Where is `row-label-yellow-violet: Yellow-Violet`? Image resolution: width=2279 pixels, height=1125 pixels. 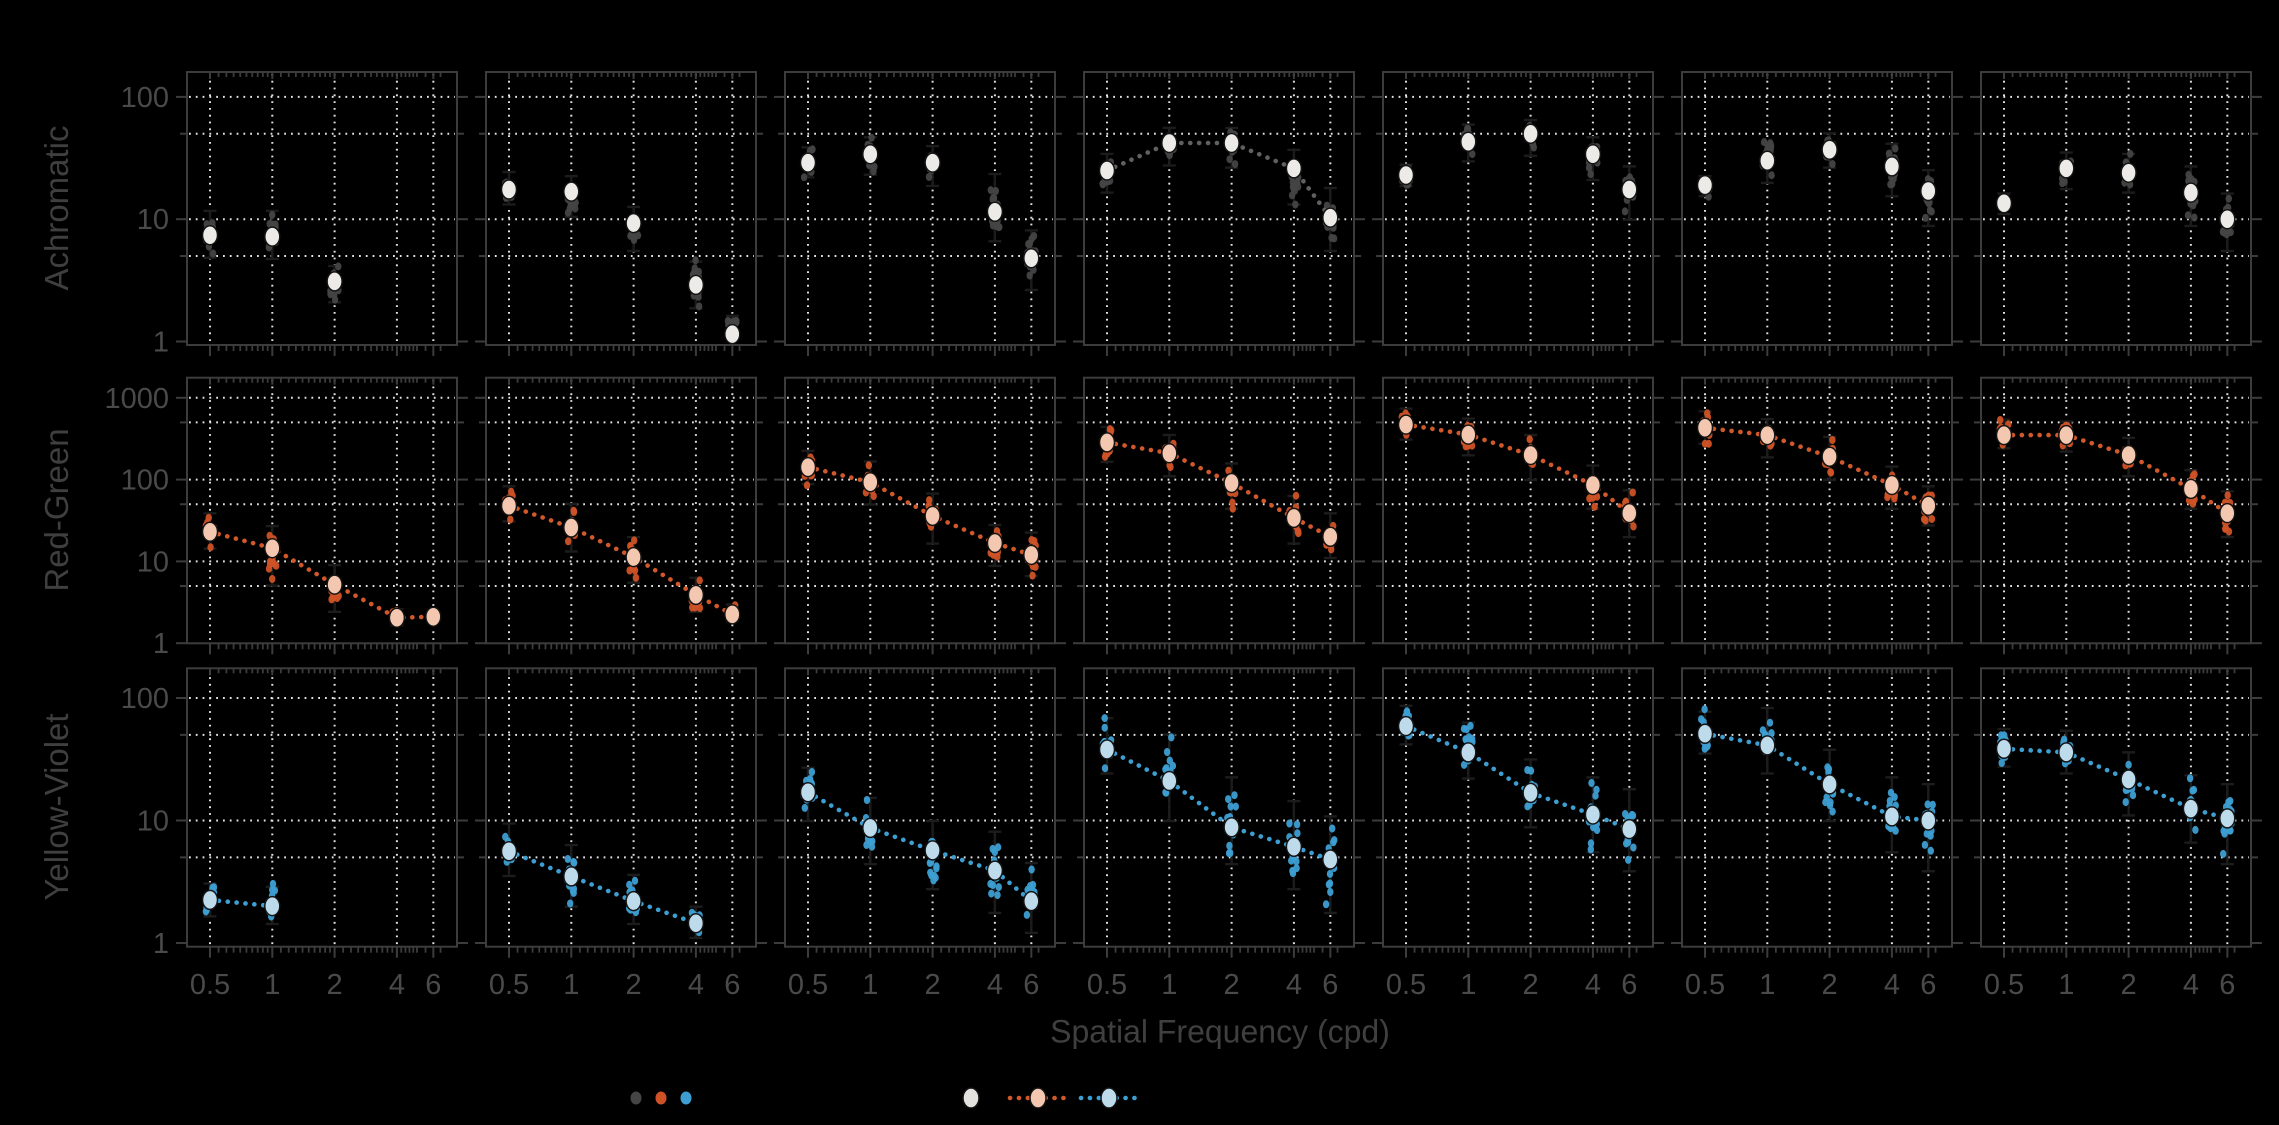
row-label-yellow-violet: Yellow-Violet is located at coordinates (56, 807).